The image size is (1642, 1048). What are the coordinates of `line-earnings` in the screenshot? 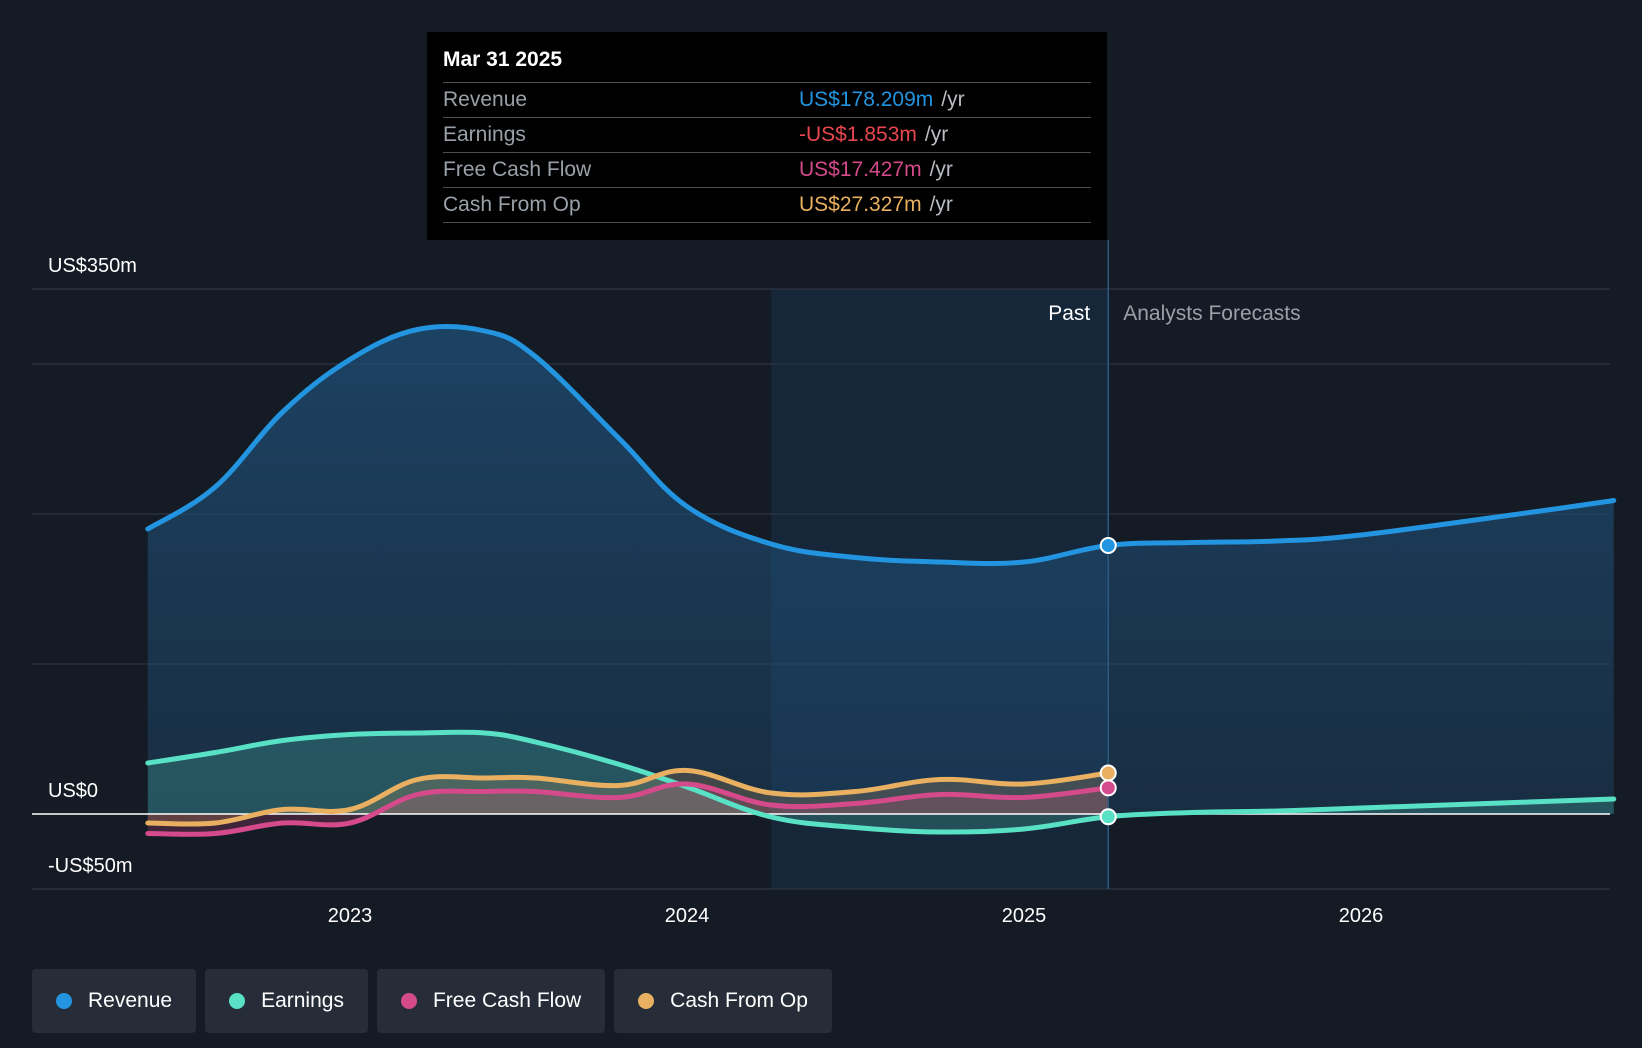 It's located at (881, 782).